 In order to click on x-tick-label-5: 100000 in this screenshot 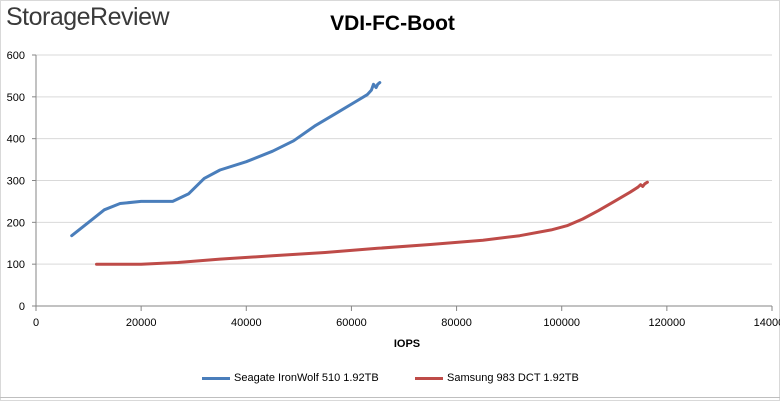, I will do `click(561, 323)`.